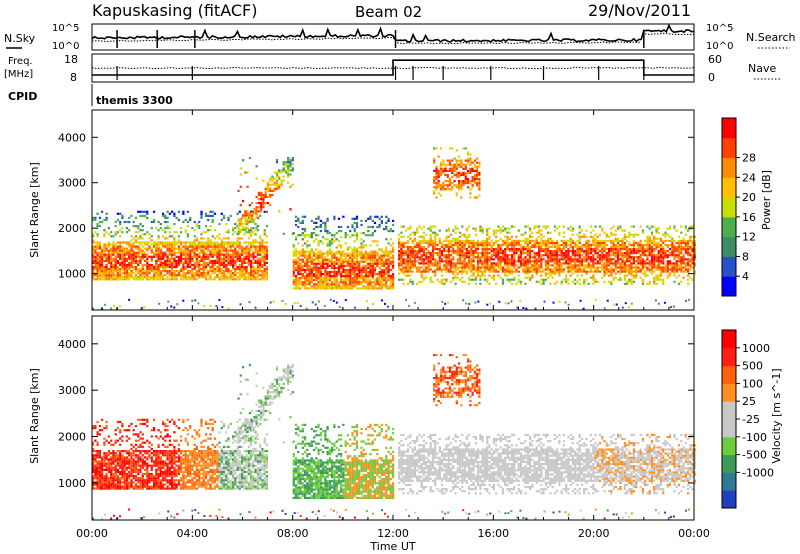  Describe the element at coordinates (393, 37) in the screenshot. I see `noise-panel-frame` at that location.